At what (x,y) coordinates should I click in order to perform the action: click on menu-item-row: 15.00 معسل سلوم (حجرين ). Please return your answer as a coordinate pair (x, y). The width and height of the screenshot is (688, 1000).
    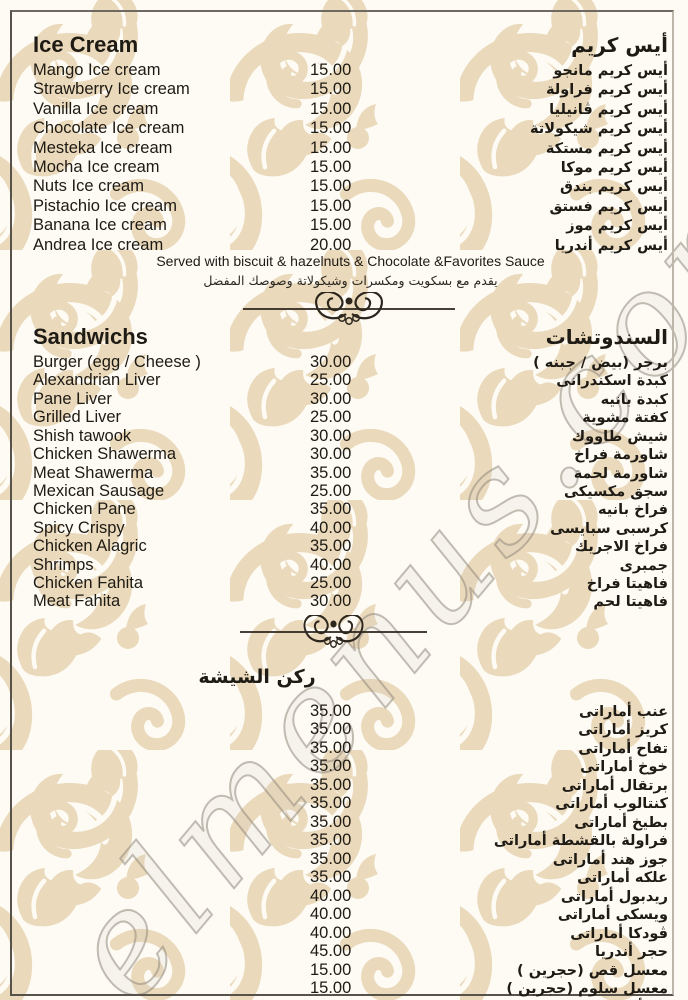
    Looking at the image, I should click on (350, 989).